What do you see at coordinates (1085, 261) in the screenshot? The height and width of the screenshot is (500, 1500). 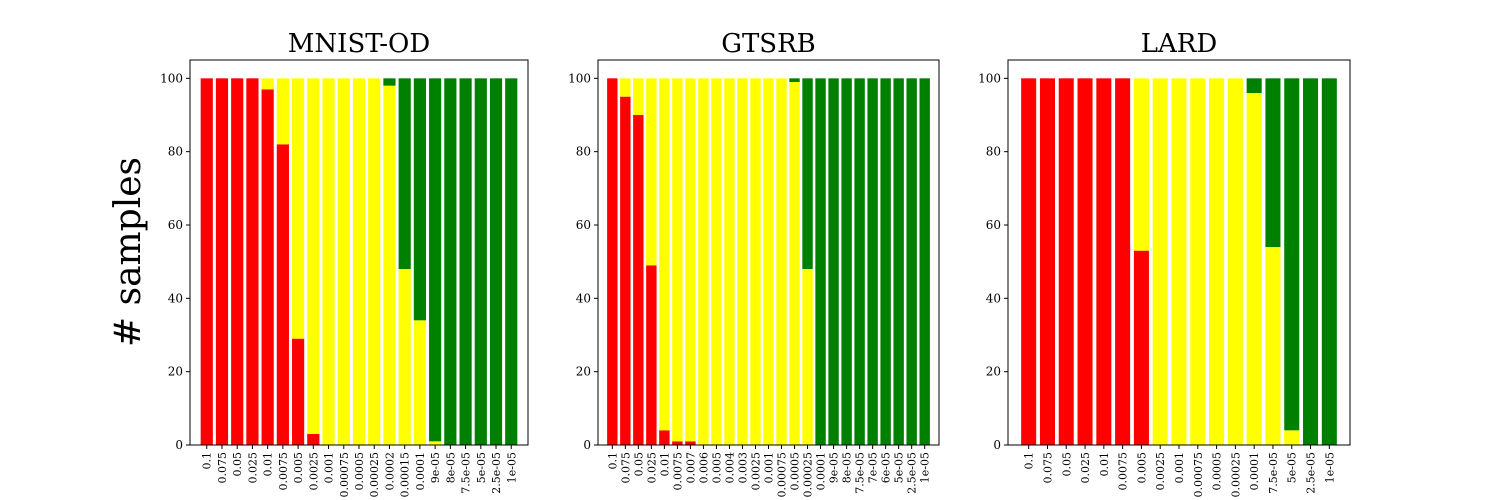 I see `bar-lard-3-s0` at bounding box center [1085, 261].